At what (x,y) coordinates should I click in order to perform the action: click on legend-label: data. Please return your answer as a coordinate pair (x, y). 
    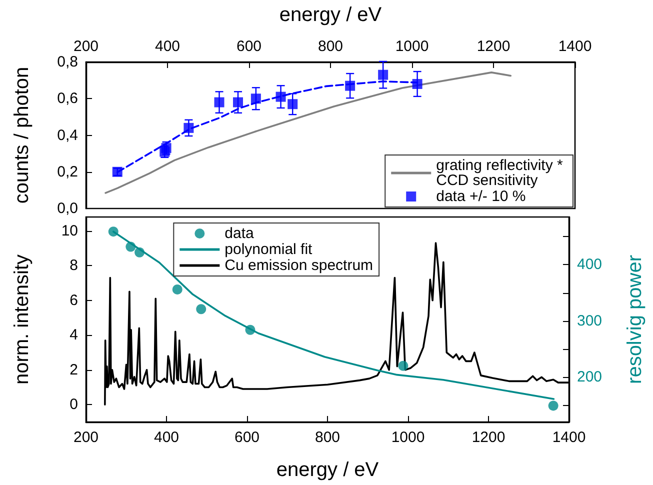
    Looking at the image, I should click on (239, 233).